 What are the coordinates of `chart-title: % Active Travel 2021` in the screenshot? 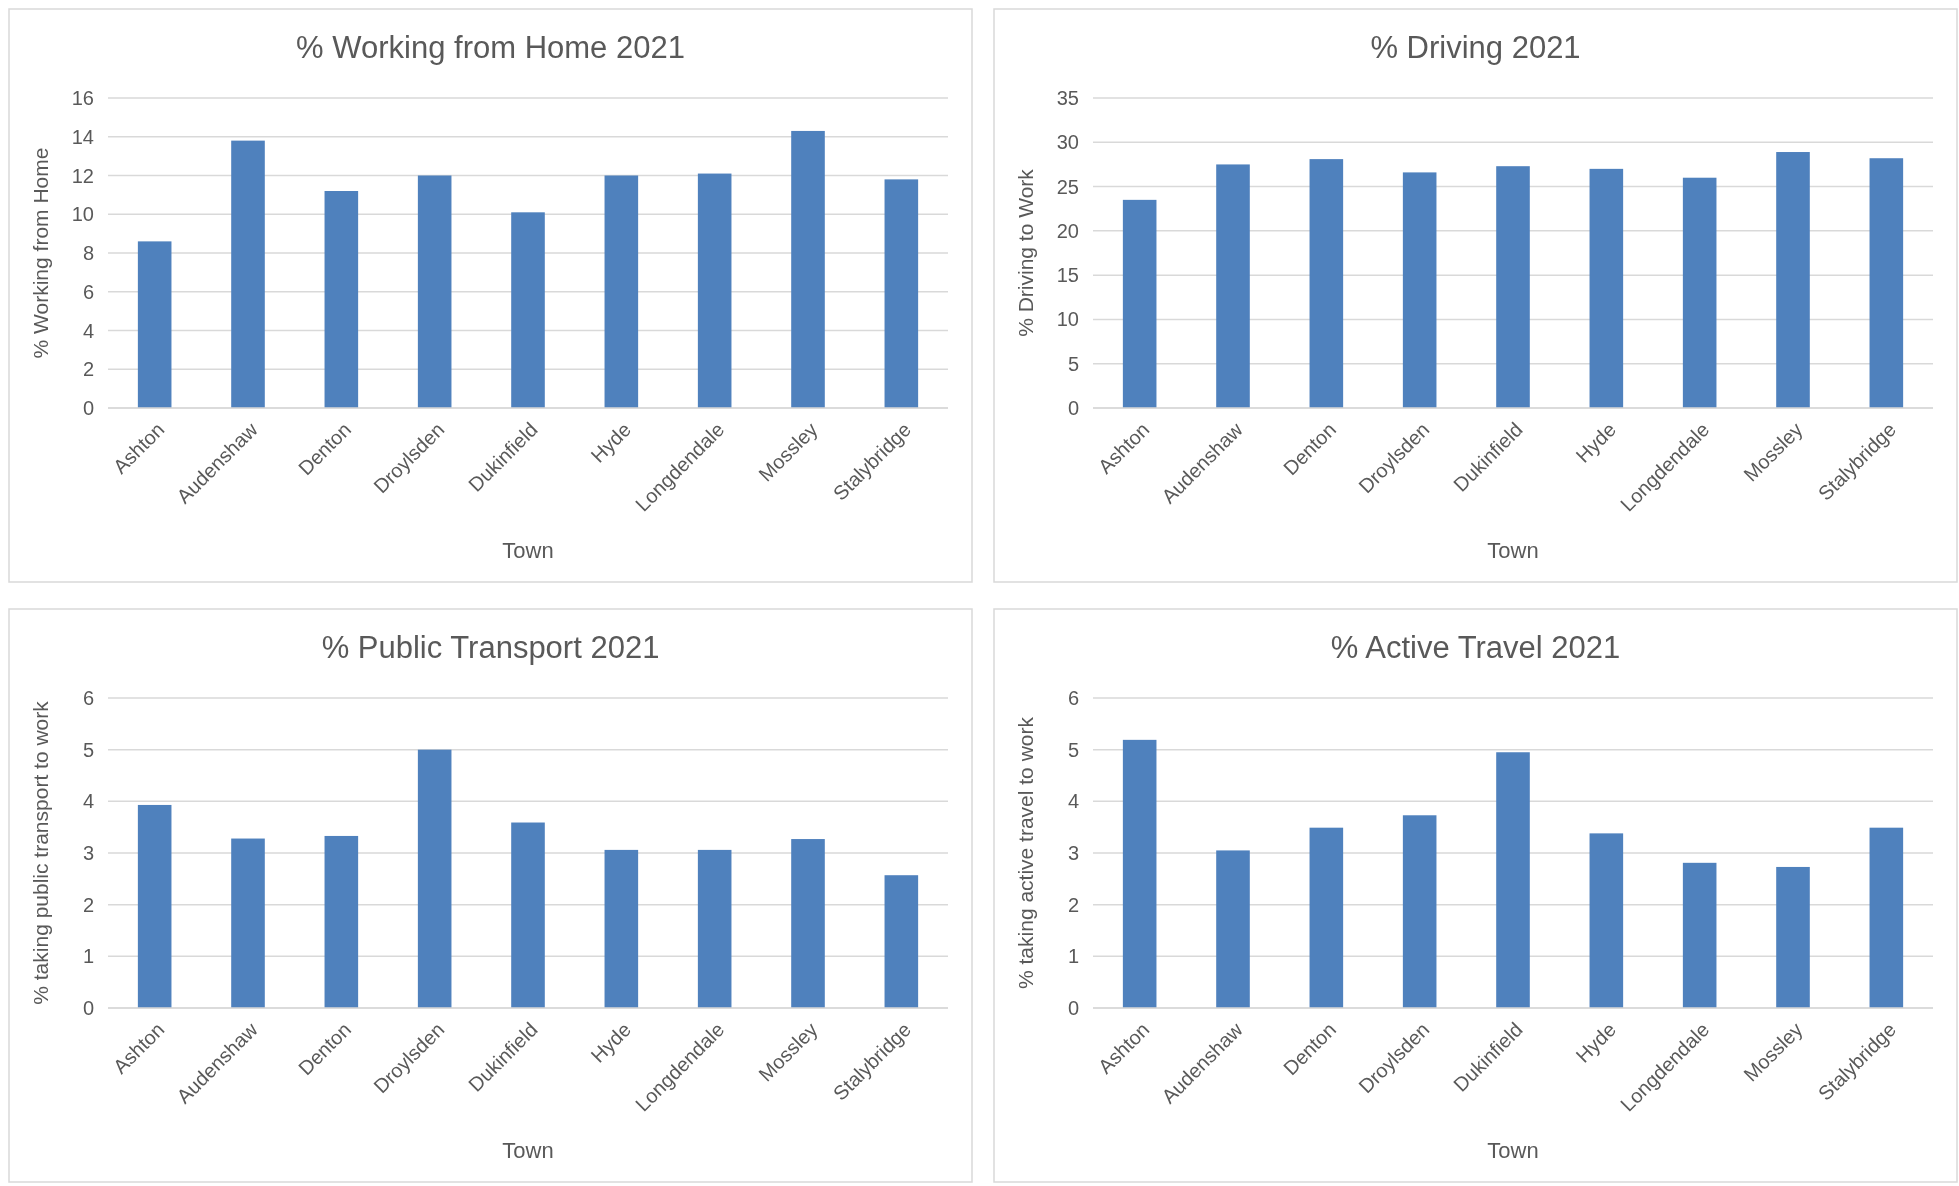 It's located at (1475, 647).